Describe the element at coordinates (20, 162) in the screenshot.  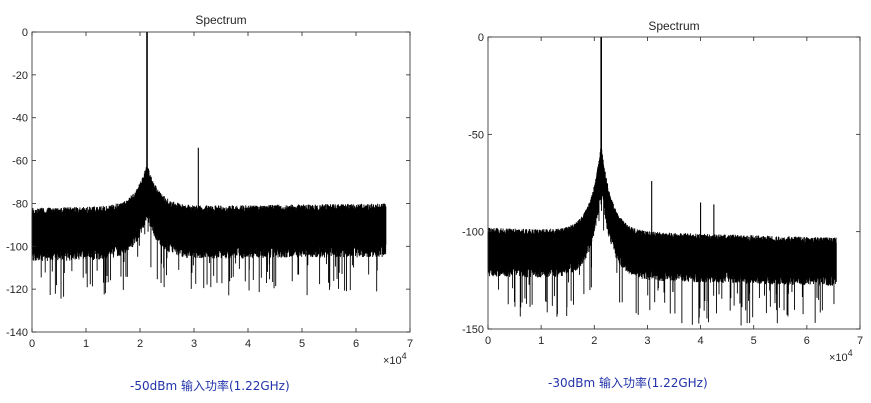
I see `y-tick-label: -60` at that location.